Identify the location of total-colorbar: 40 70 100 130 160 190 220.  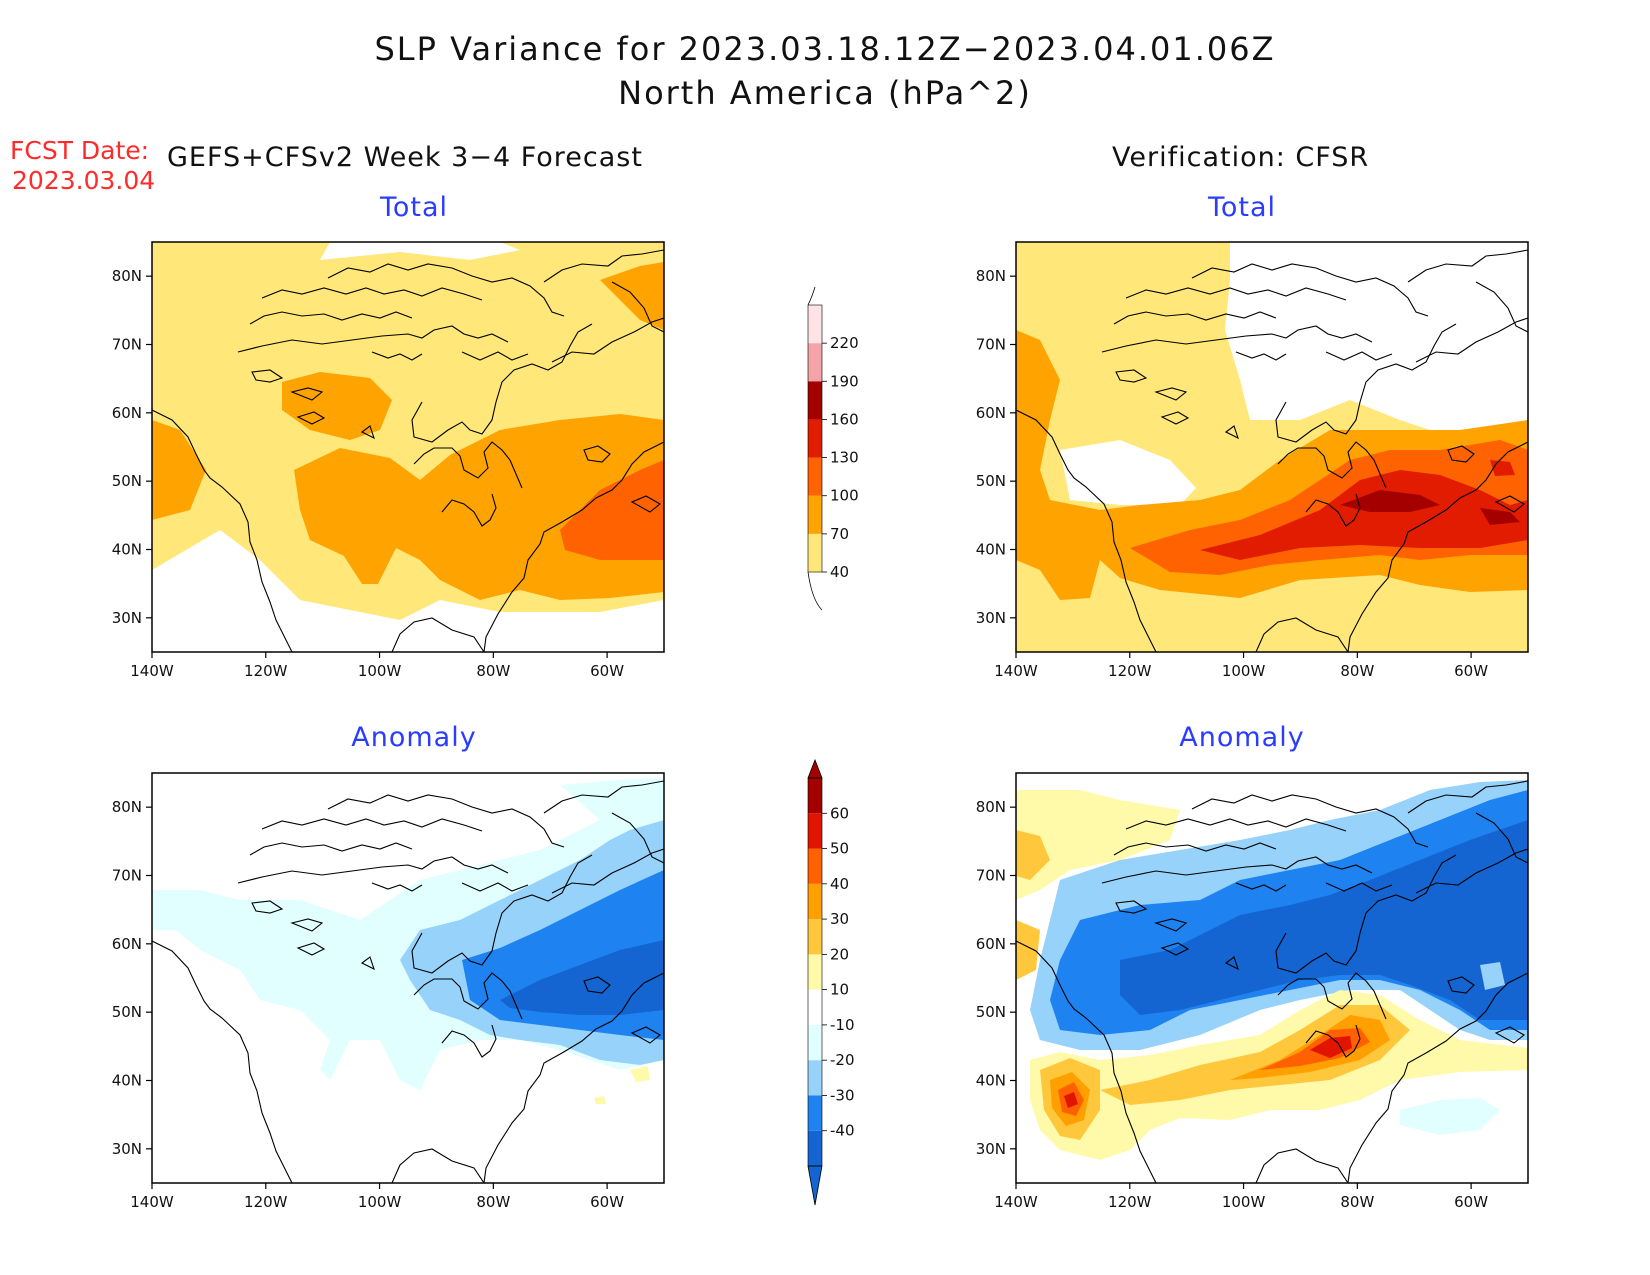
(833, 448).